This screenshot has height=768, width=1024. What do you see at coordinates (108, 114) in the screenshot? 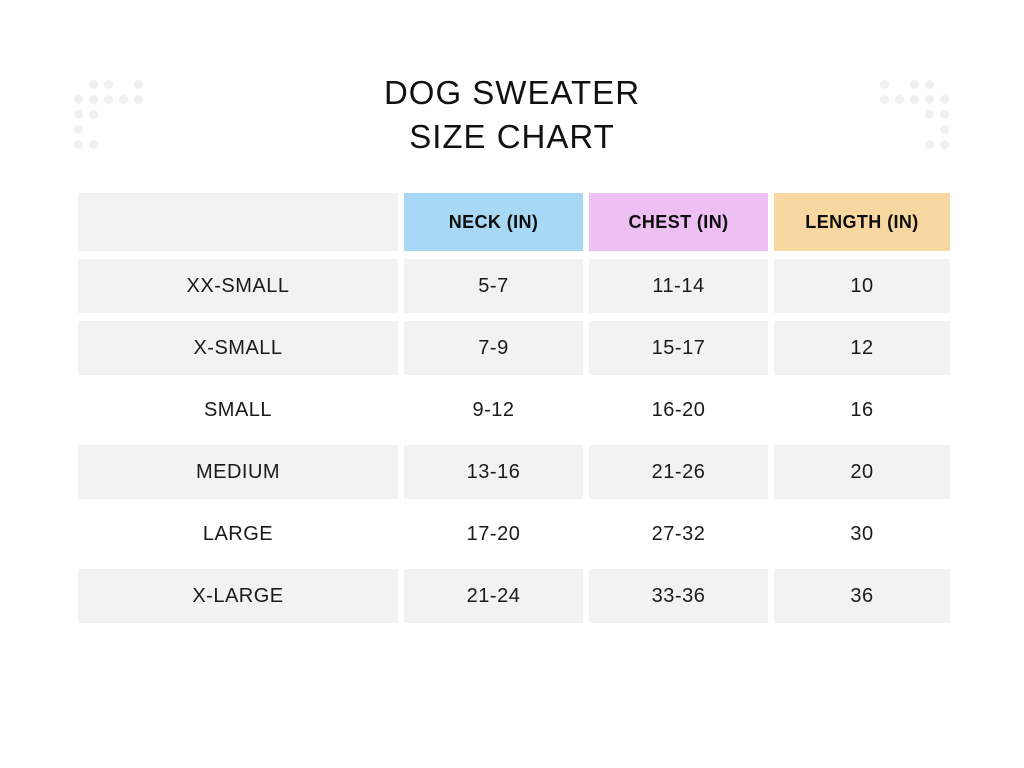
I see `decorative-dots-left` at bounding box center [108, 114].